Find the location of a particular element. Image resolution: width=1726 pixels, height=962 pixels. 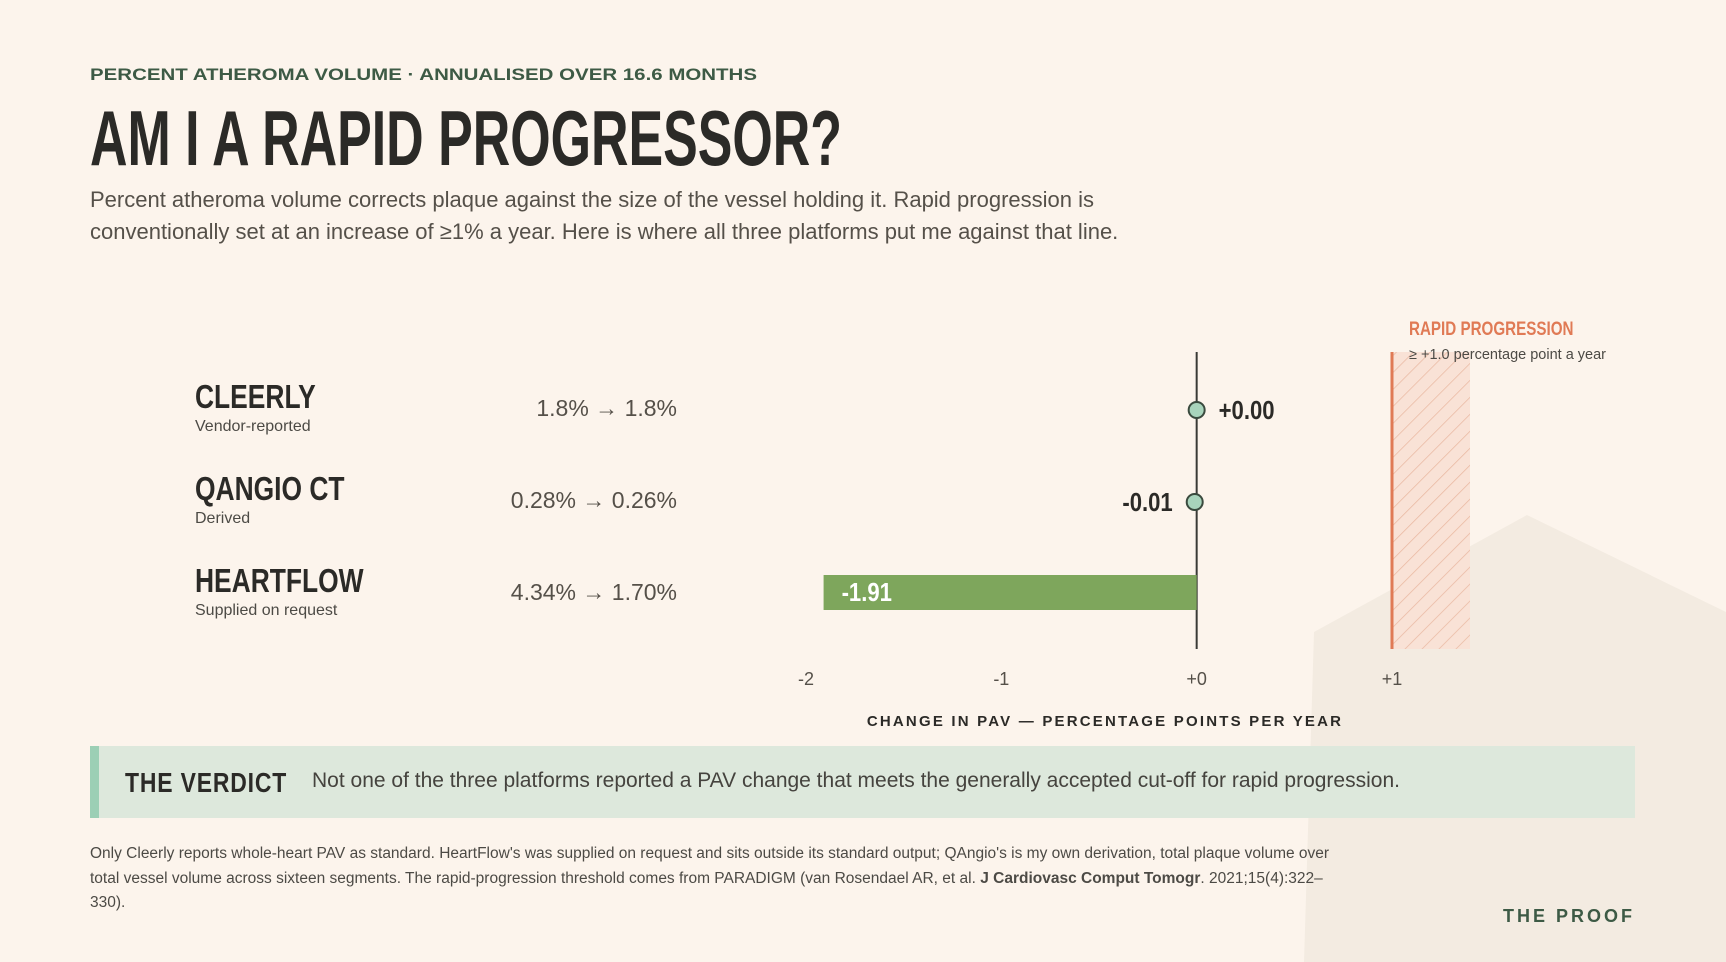

category-label: QANGIO CT is located at coordinates (270, 489).